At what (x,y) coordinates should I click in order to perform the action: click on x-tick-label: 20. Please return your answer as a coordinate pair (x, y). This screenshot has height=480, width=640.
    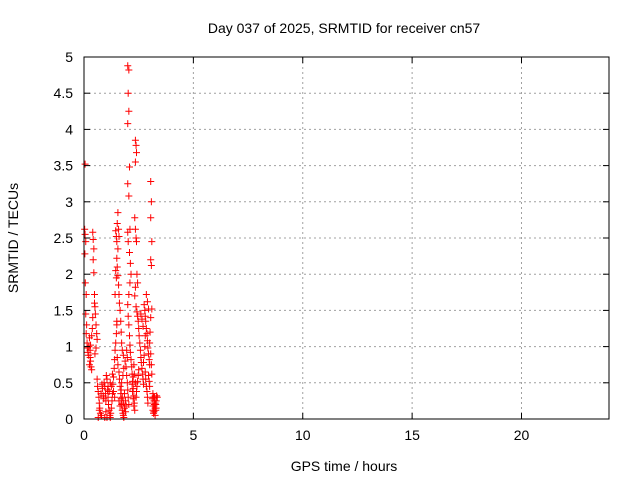
    Looking at the image, I should click on (522, 435).